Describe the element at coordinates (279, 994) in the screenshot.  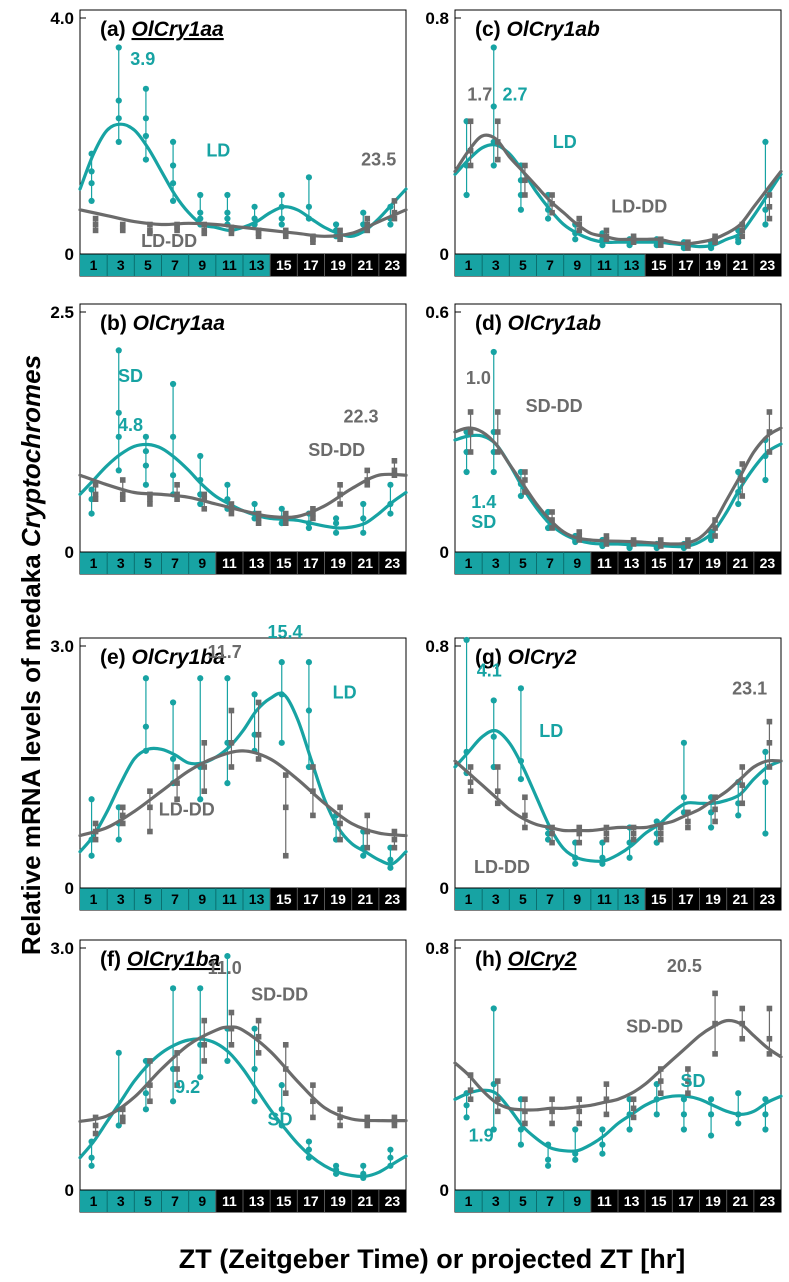
I see `annotation-label: SD-DD` at that location.